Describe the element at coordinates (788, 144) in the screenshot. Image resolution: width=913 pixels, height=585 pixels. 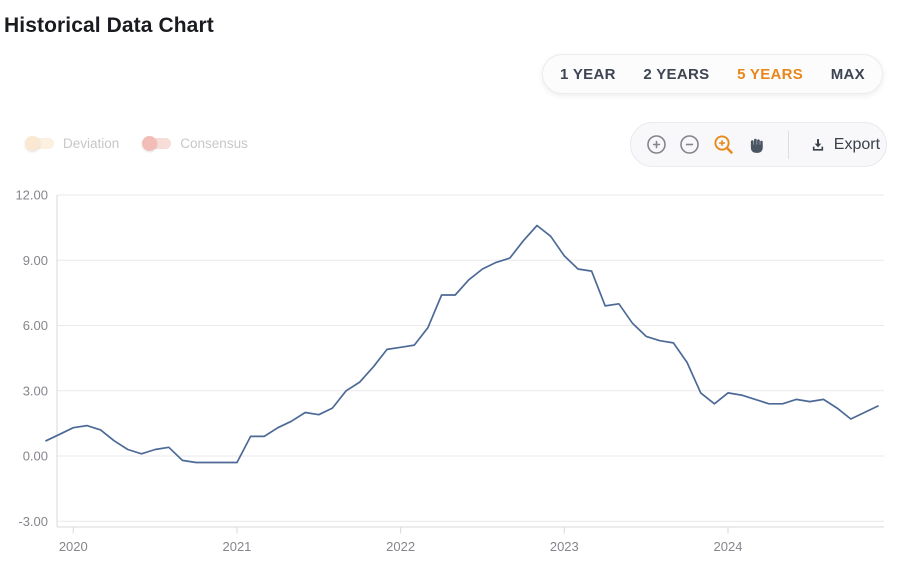
I see `toolbar-divider` at that location.